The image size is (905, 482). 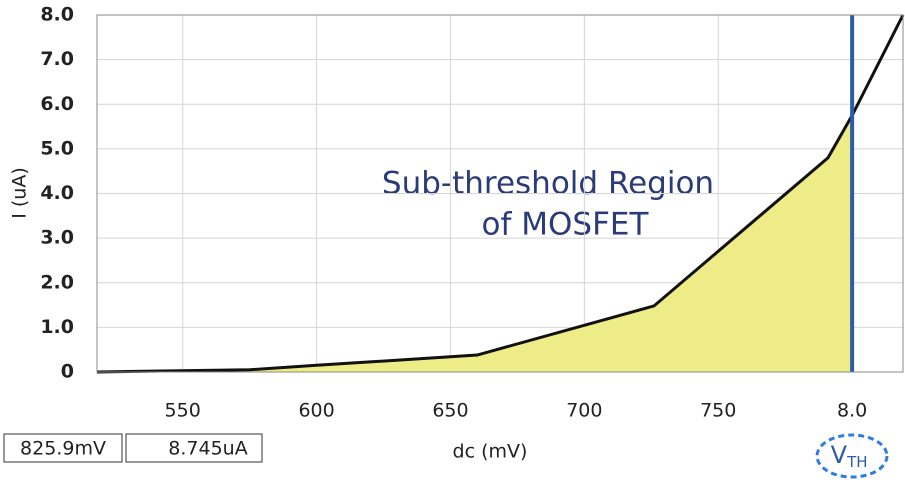 I want to click on vth-main: V, so click(x=839, y=455).